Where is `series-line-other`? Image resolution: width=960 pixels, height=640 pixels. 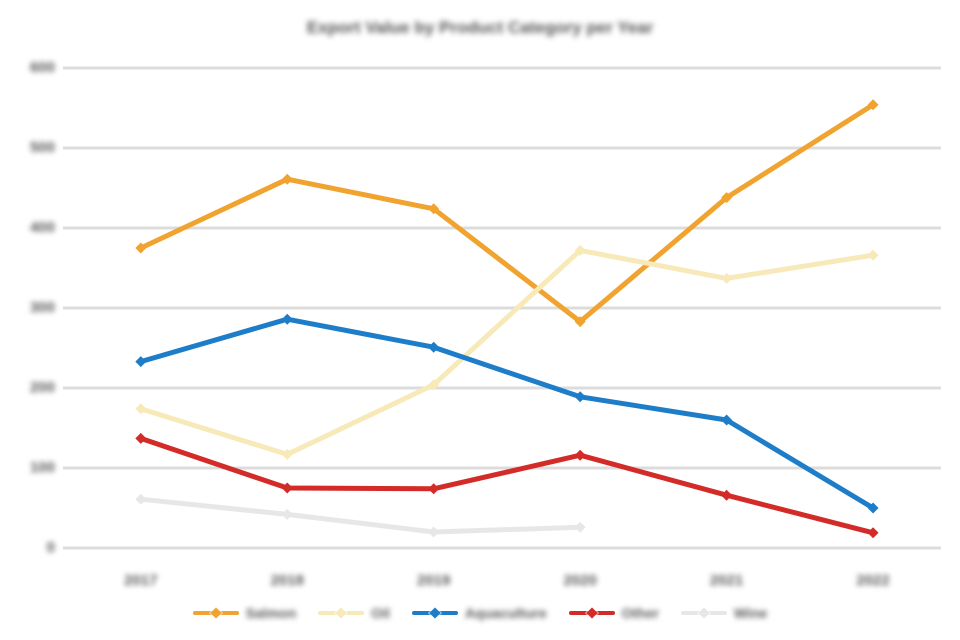
series-line-other is located at coordinates (507, 485).